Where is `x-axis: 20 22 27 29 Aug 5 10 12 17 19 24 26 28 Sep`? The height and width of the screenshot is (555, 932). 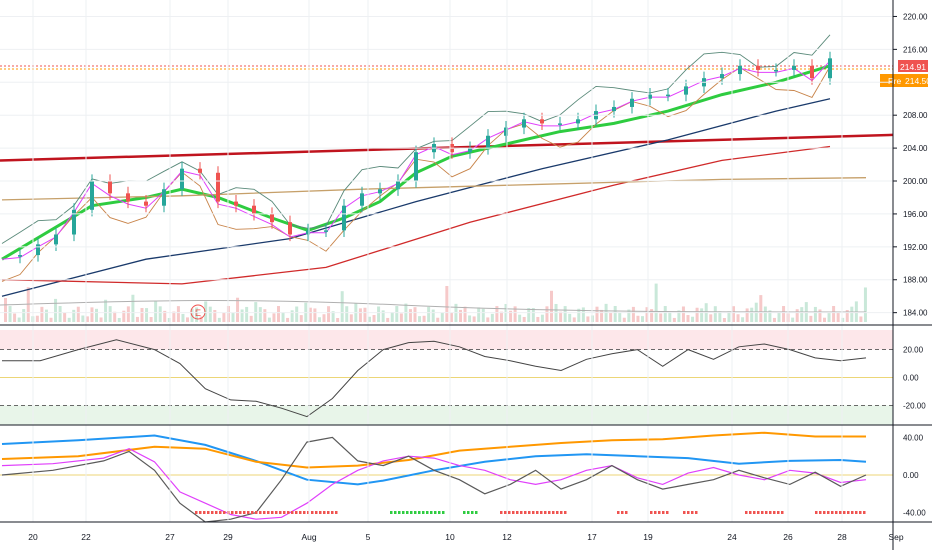
x-axis: 20 22 27 29 Aug 5 10 12 17 19 24 26 28 Sep is located at coordinates (466, 537).